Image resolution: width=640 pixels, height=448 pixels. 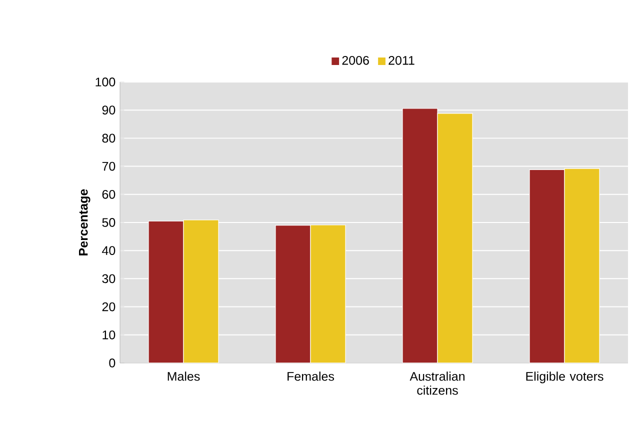 What do you see at coordinates (109, 110) in the screenshot?
I see `y-tick-label: 90` at bounding box center [109, 110].